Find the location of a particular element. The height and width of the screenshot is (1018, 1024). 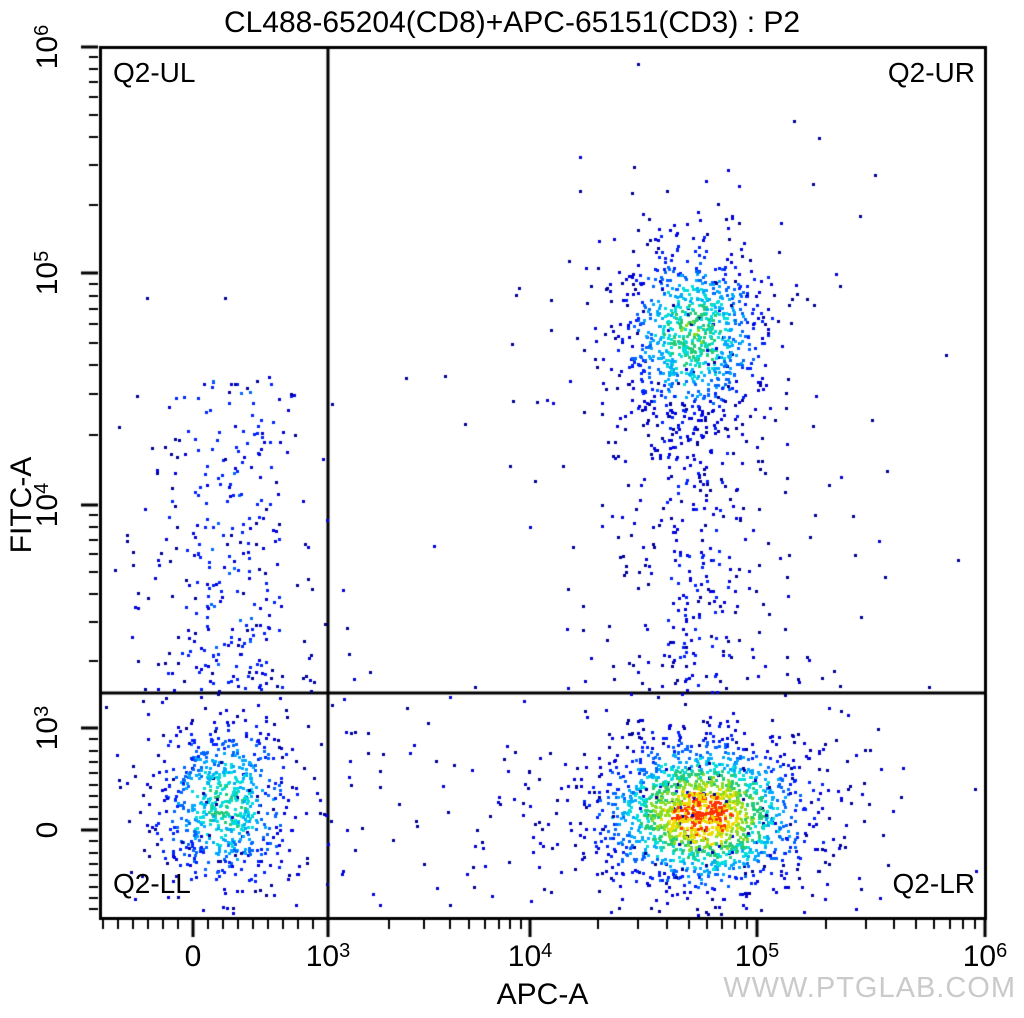

y-tick-label: 0 is located at coordinates (47, 830).